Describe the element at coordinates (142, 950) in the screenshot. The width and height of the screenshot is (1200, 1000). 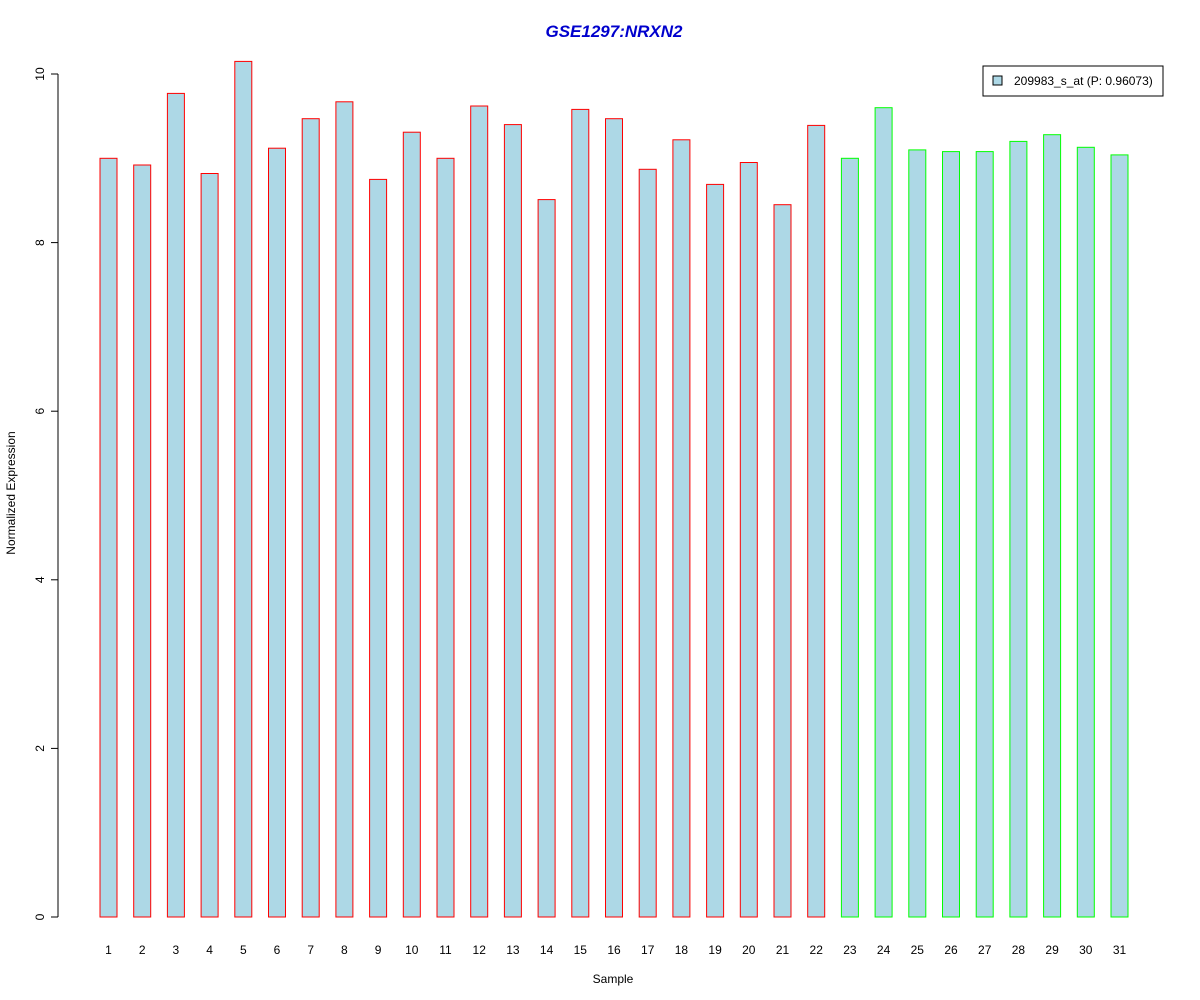
I see `x-tick-label: 2` at that location.